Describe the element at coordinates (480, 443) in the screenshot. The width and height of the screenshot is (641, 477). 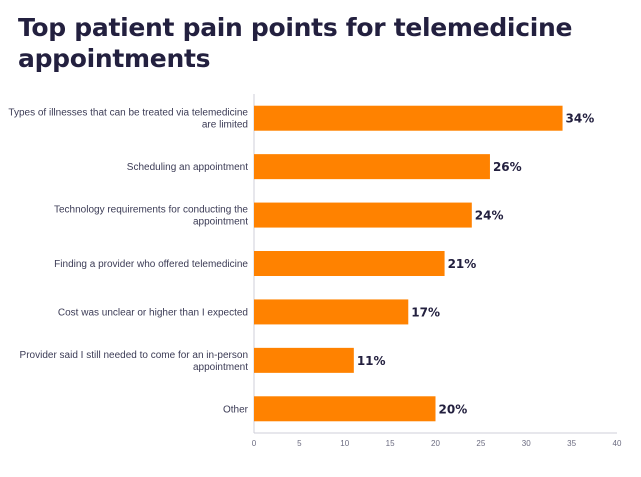
I see `x-tick-label: 25` at that location.